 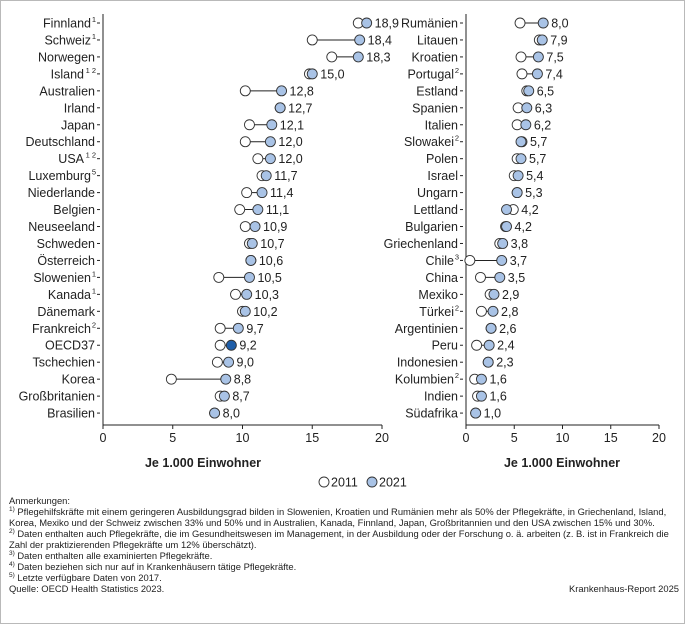 What do you see at coordinates (12, 575) in the screenshot?
I see `footnote-marker: 5)` at bounding box center [12, 575].